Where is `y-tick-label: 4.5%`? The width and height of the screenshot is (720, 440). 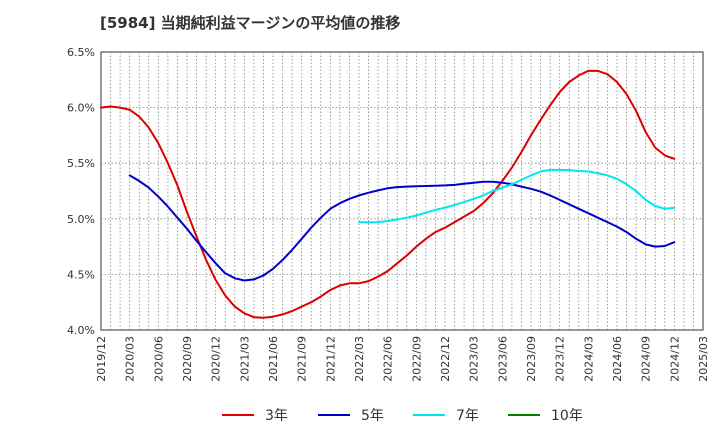 y-tick-label: 4.5% is located at coordinates (81, 274).